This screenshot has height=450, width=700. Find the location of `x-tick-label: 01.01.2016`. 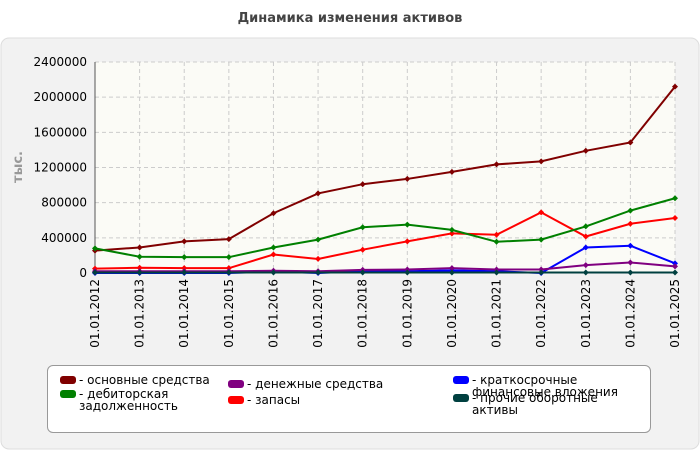

x-tick-label: 01.01.2016 is located at coordinates (273, 313).